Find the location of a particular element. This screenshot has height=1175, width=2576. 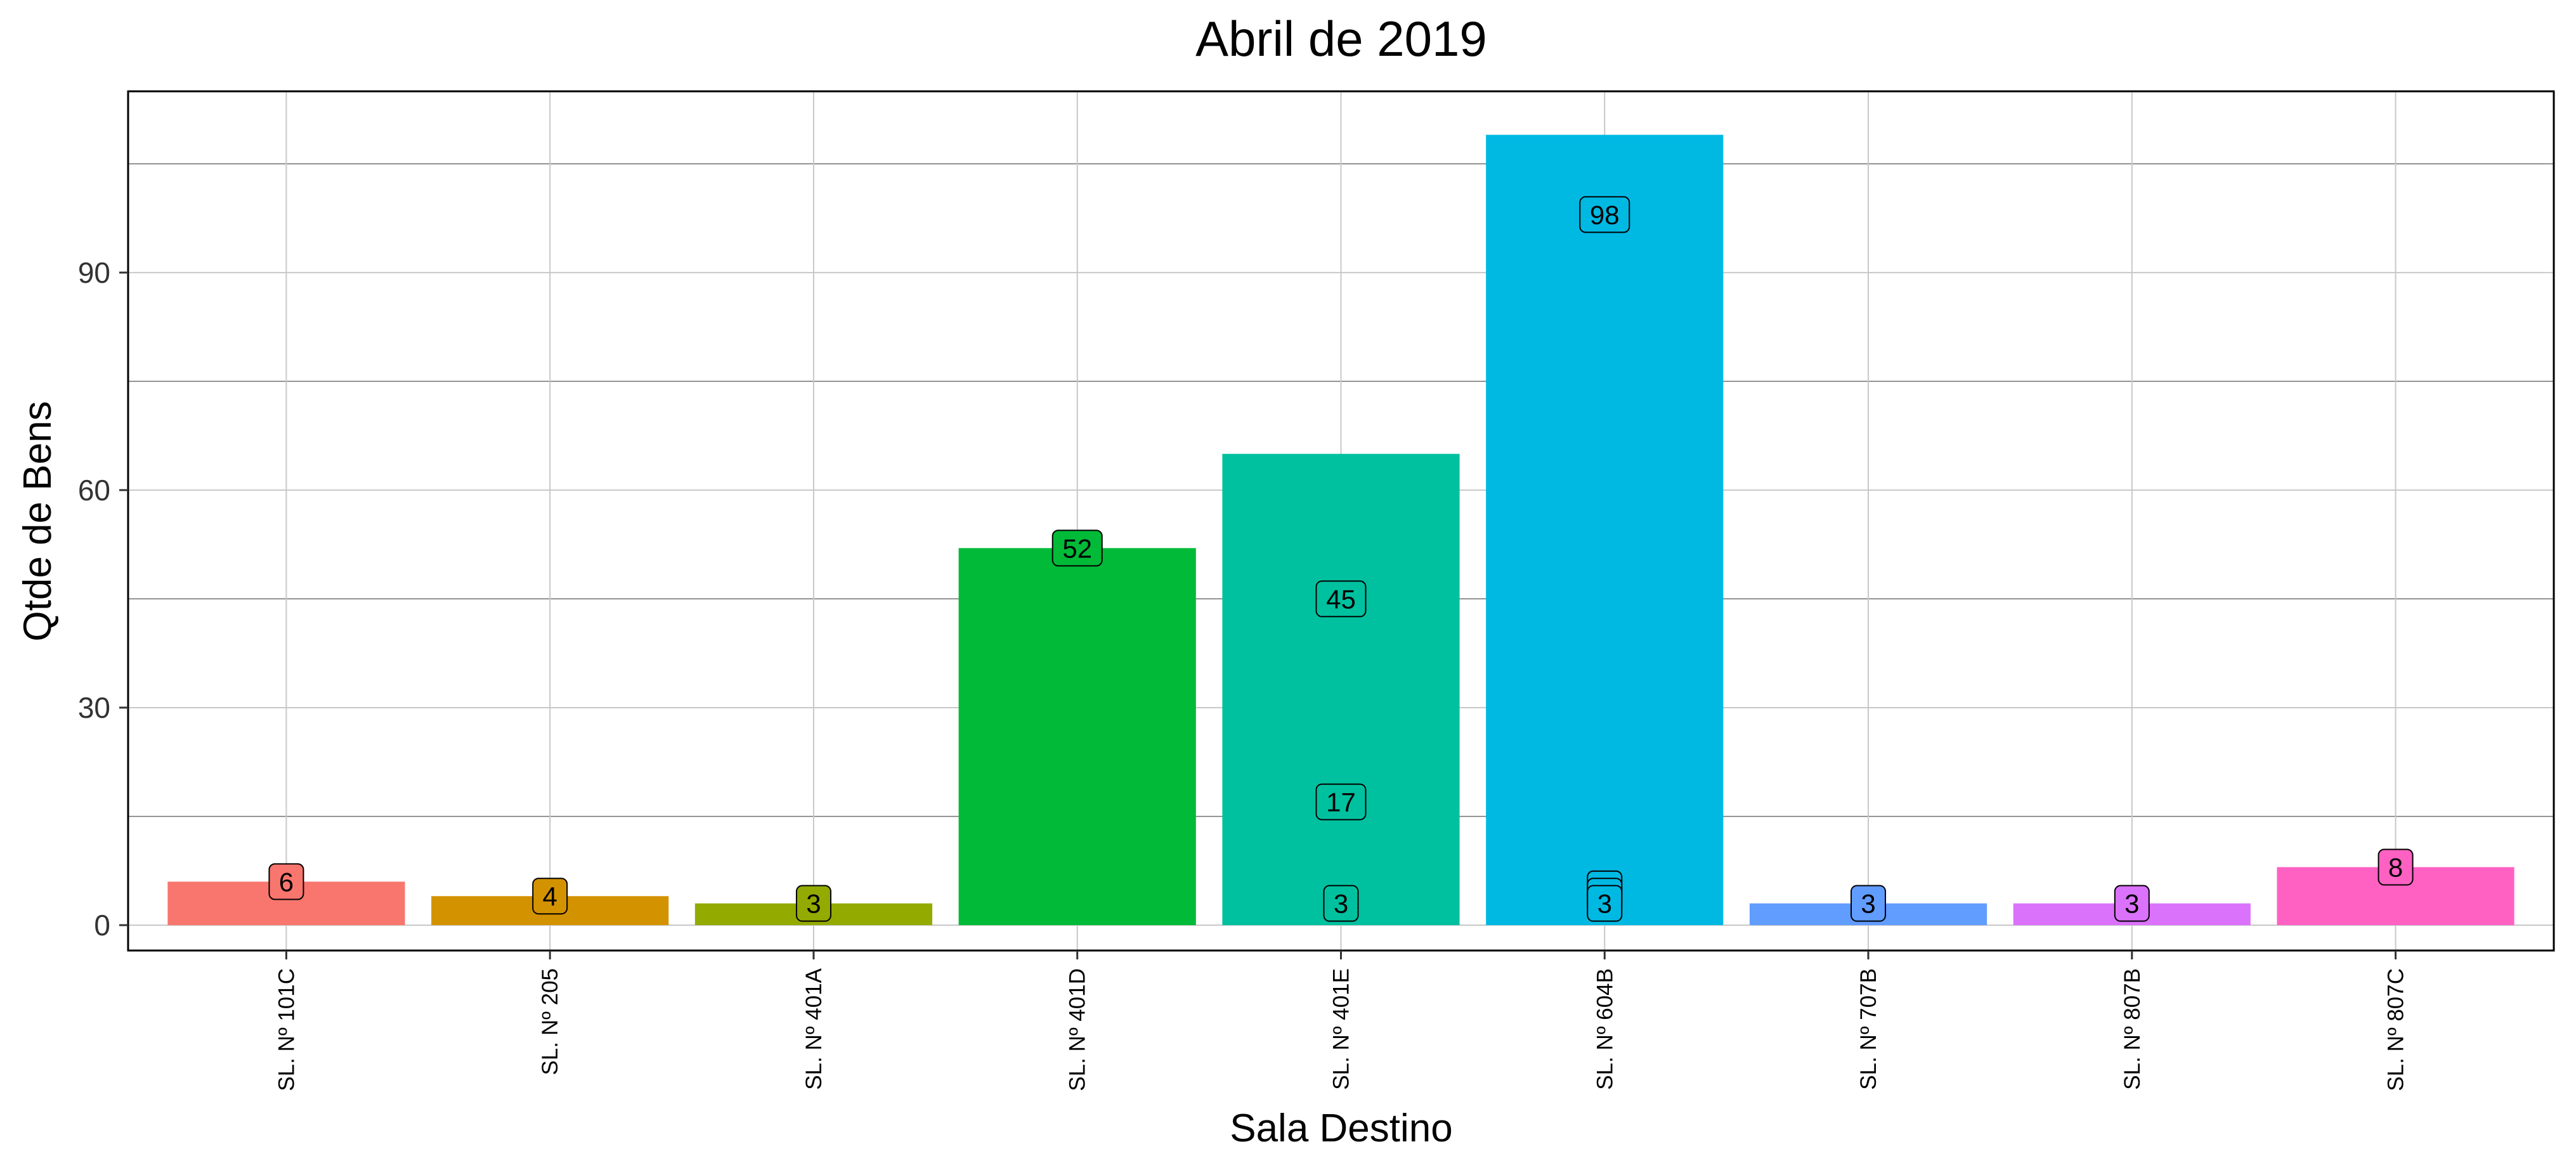

y-tick-label: 0 is located at coordinates (102, 925).